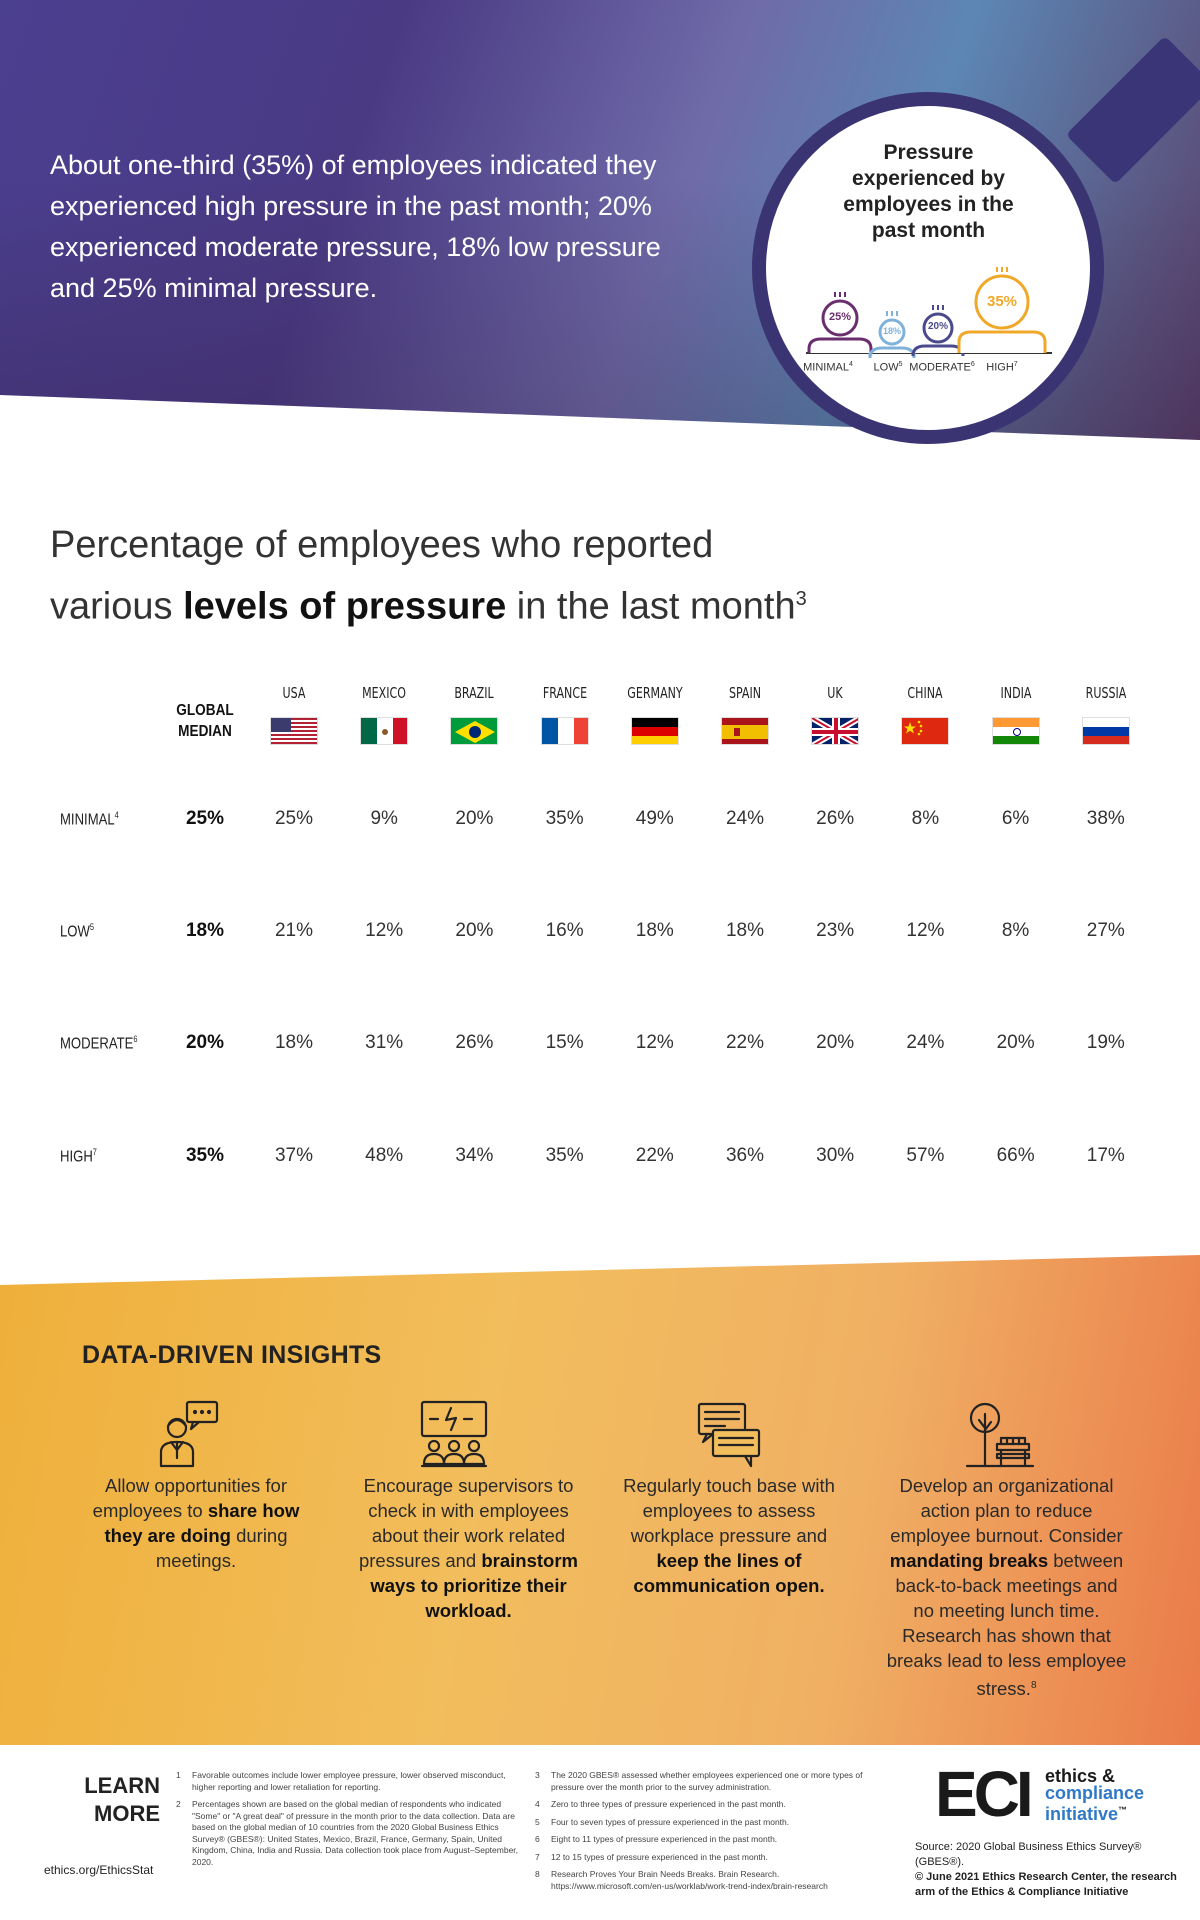  I want to click on table-cell: 66%, so click(1015, 1155).